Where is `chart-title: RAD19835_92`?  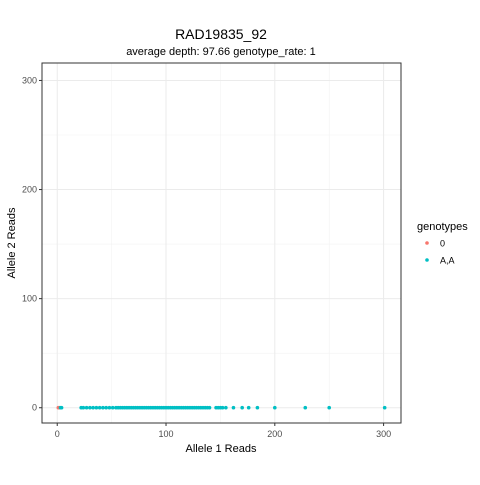
chart-title: RAD19835_92 is located at coordinates (221, 34).